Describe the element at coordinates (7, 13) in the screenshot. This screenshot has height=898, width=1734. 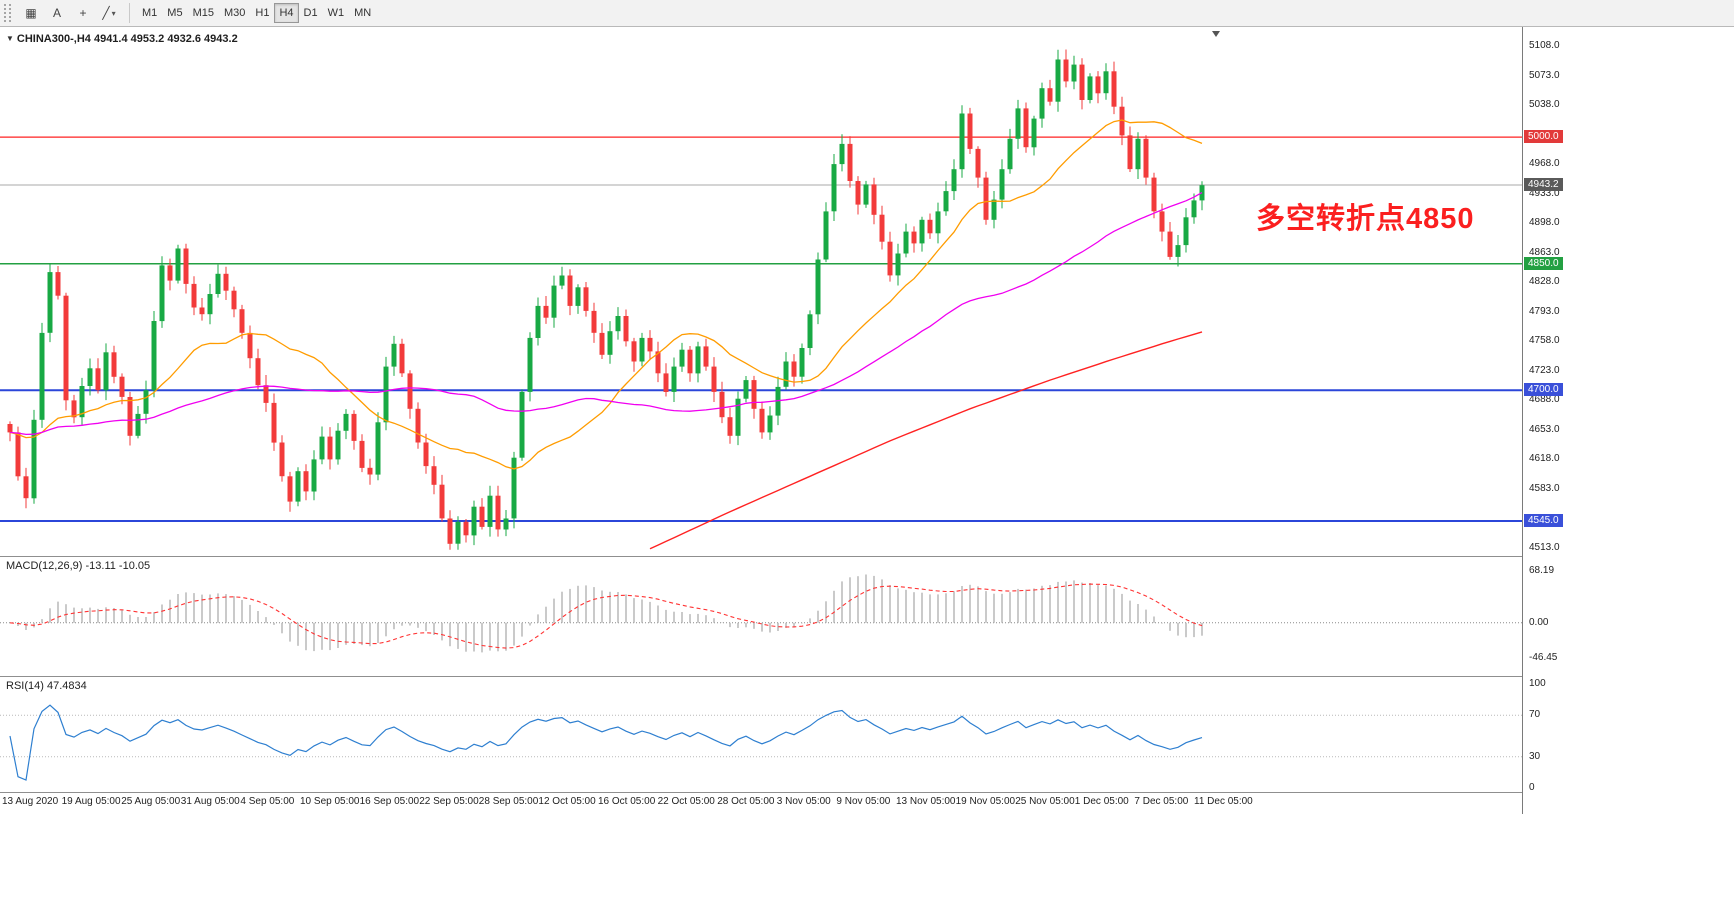
I see `toolbar-grip` at that location.